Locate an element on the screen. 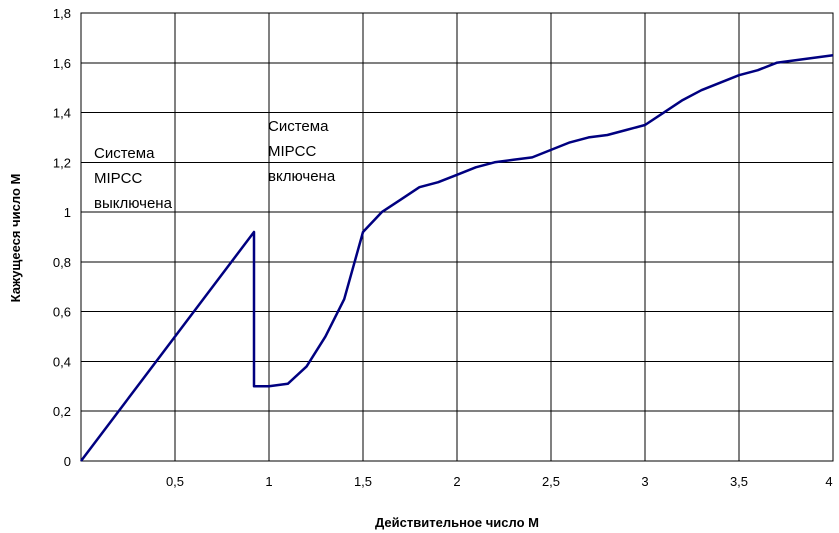 The height and width of the screenshot is (533, 839). x-axis-title: Действительное число М is located at coordinates (457, 522).